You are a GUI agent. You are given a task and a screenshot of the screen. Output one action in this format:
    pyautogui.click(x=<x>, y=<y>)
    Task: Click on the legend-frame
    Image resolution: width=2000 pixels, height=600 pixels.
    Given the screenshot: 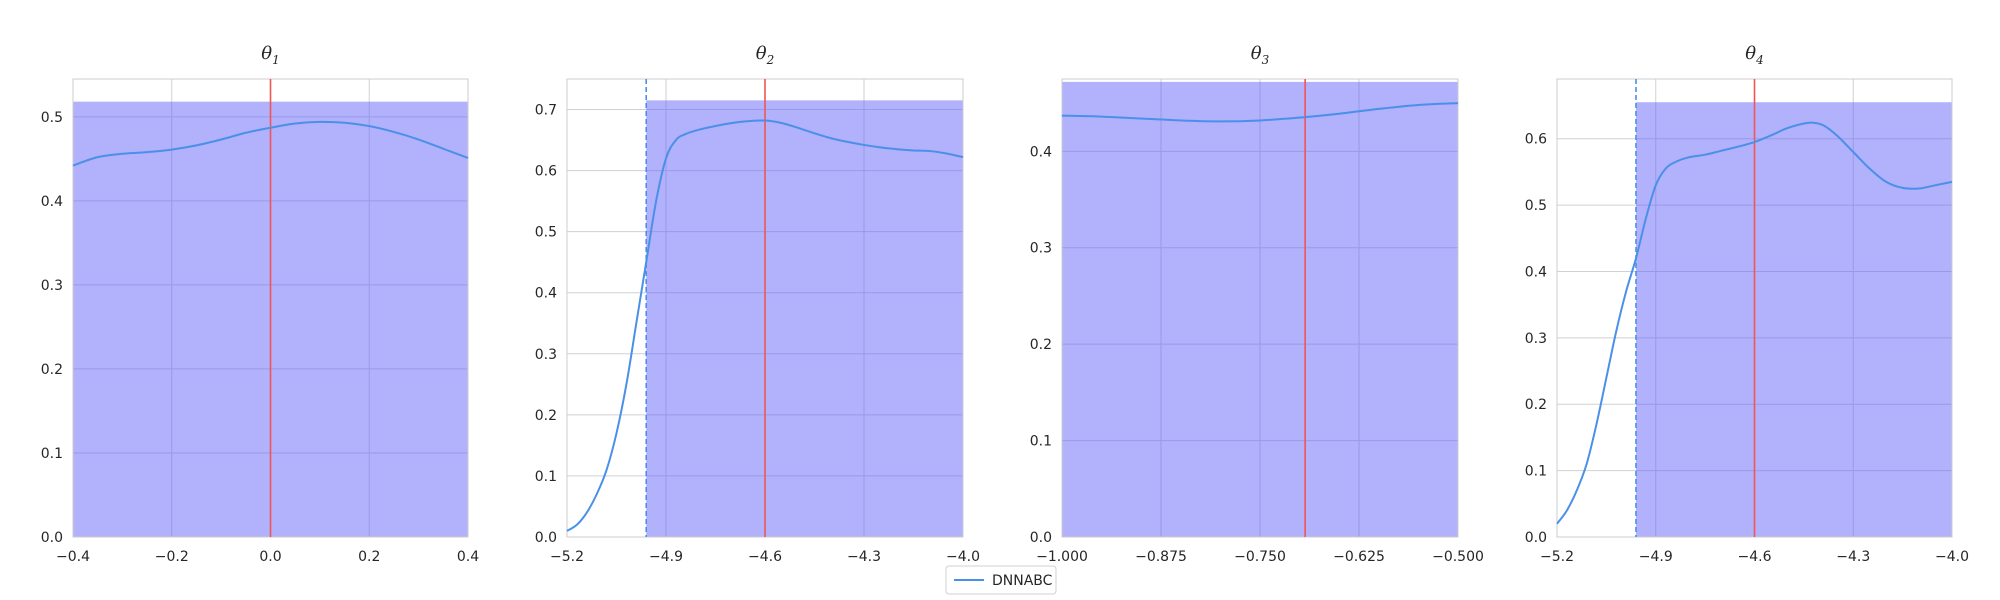 What is the action you would take?
    pyautogui.click(x=1001, y=580)
    